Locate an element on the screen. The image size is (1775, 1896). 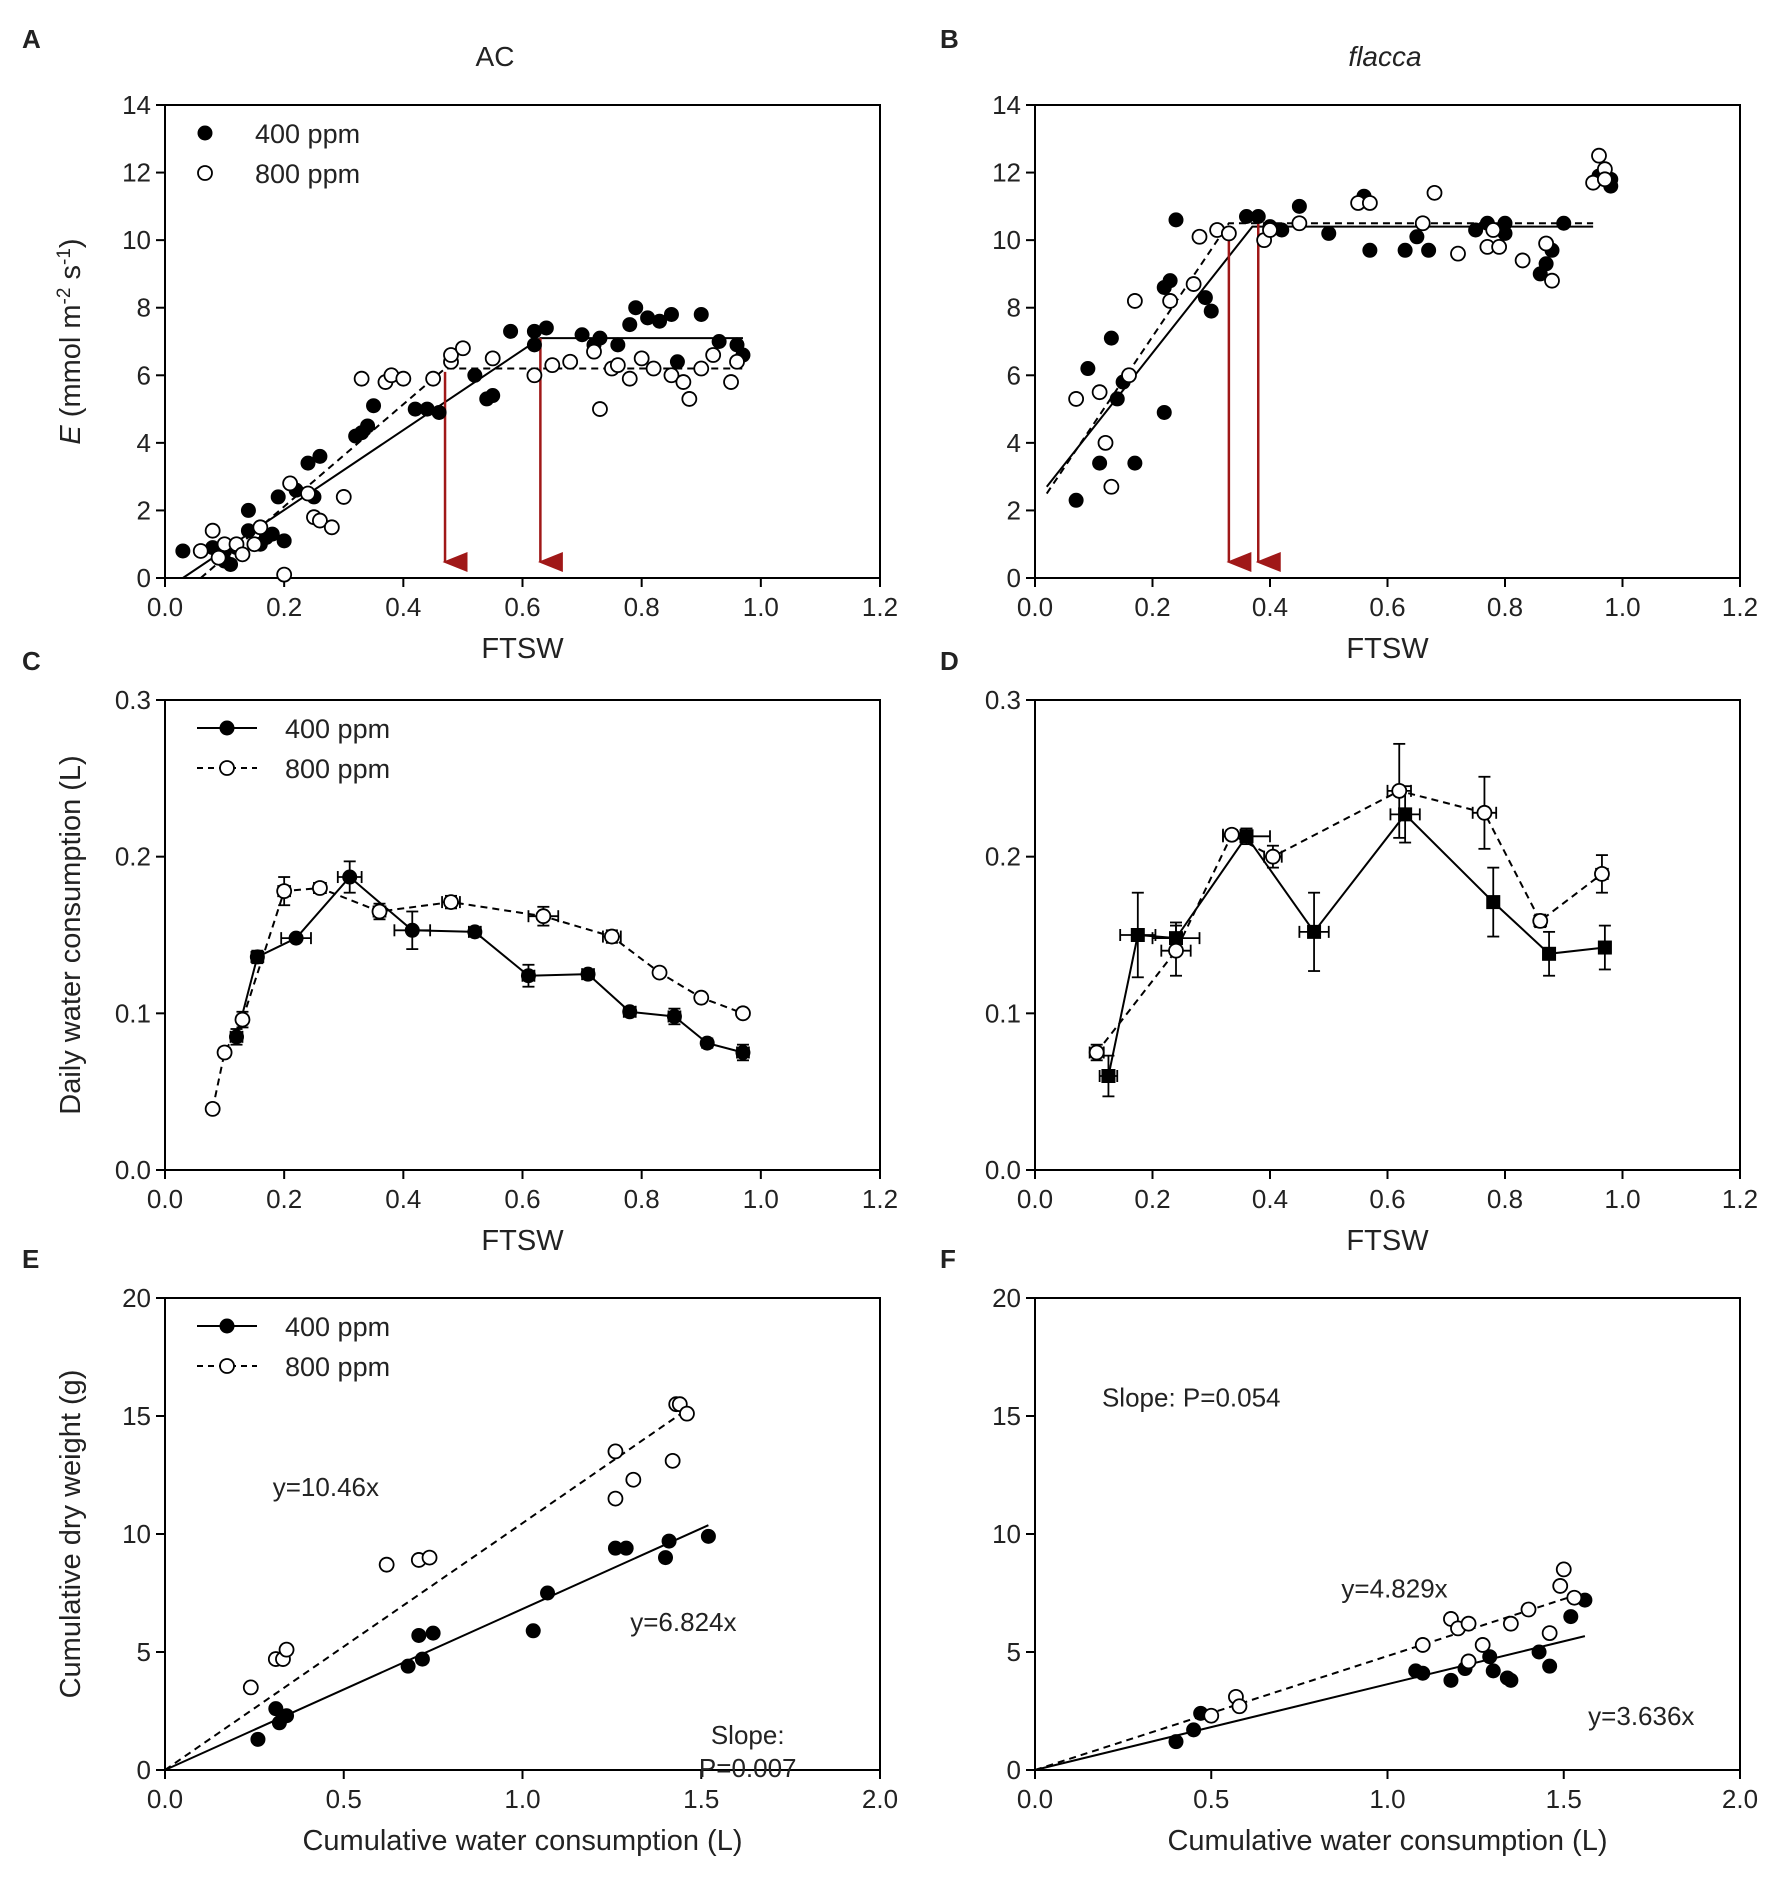
panel-title: AC is located at coordinates (495, 56).